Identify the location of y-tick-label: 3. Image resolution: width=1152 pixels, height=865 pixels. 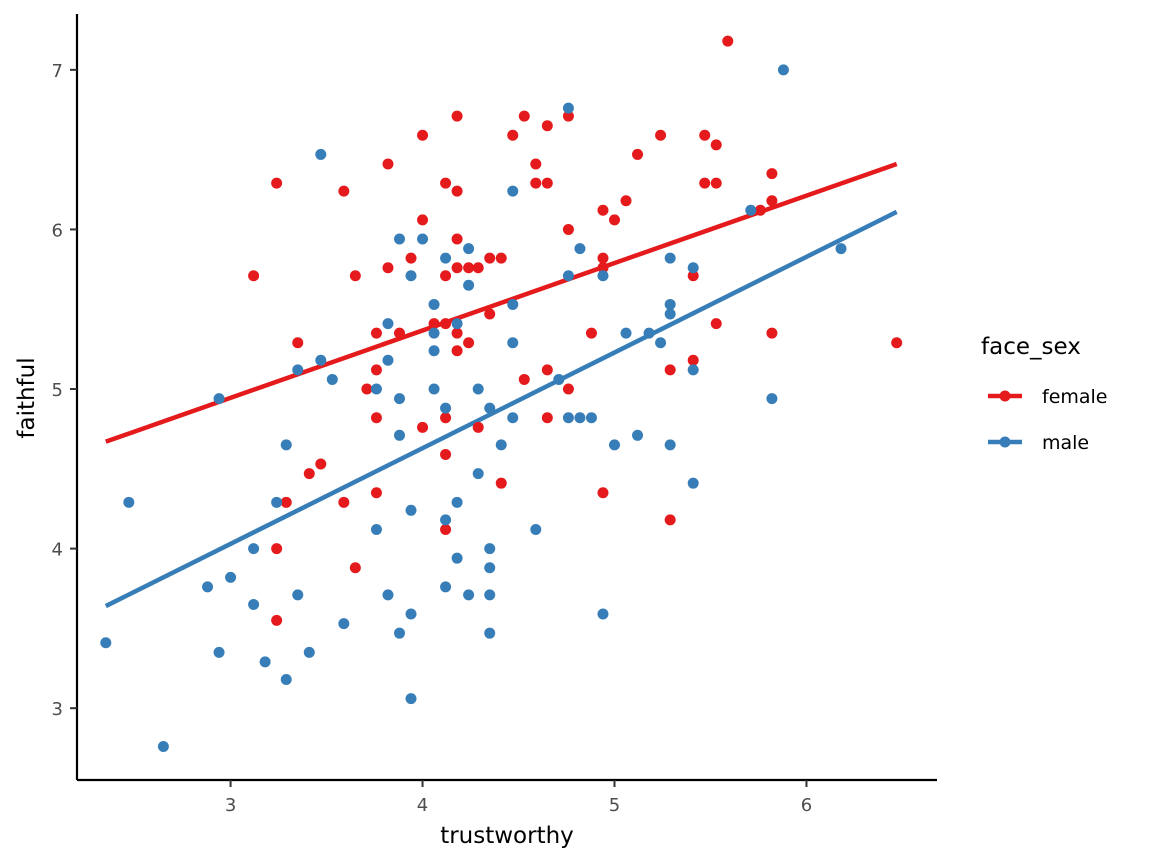
(57, 709).